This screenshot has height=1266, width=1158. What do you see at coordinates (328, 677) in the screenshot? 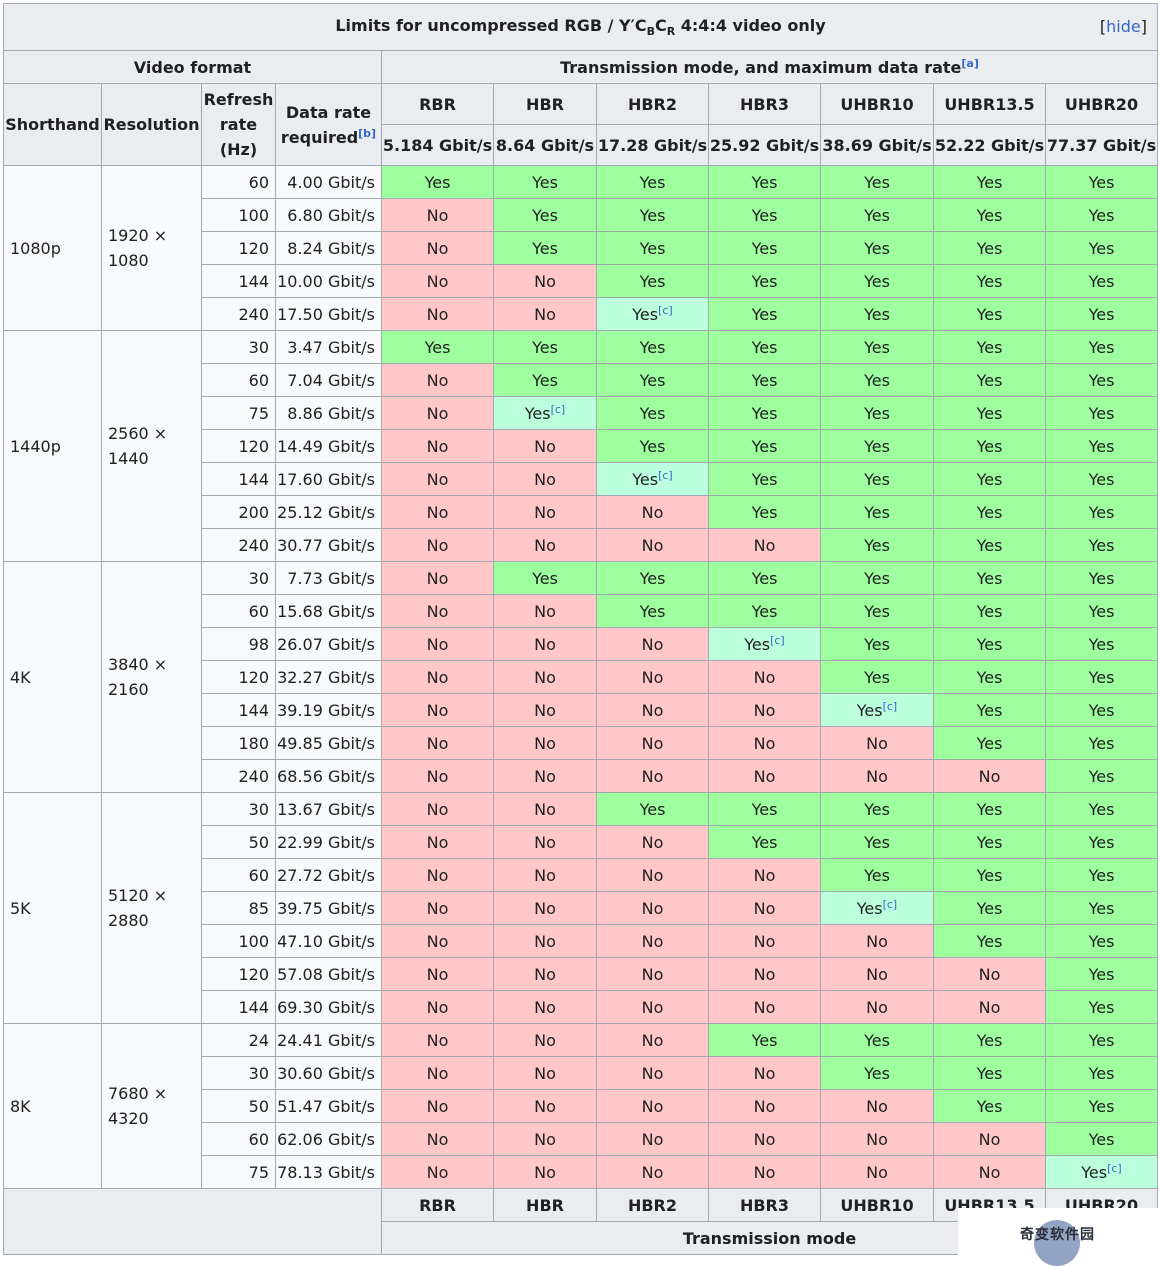
I see `data-rate-cell: 32.27 Gbit/s` at bounding box center [328, 677].